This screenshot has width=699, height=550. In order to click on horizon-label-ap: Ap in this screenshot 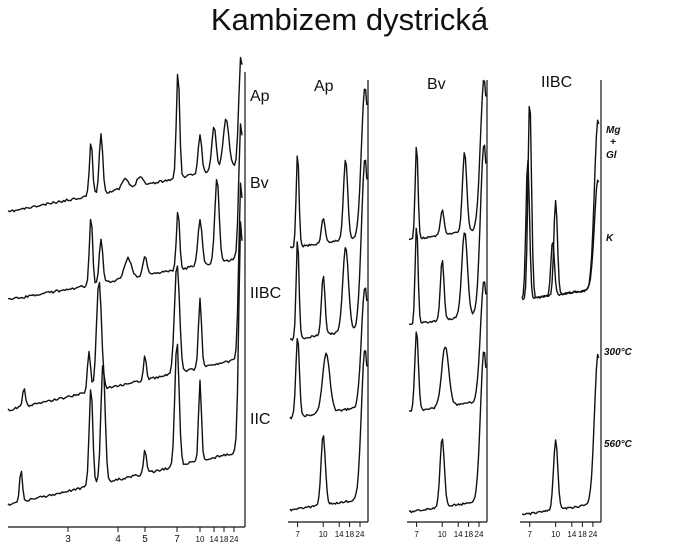, I will do `click(260, 96)`.